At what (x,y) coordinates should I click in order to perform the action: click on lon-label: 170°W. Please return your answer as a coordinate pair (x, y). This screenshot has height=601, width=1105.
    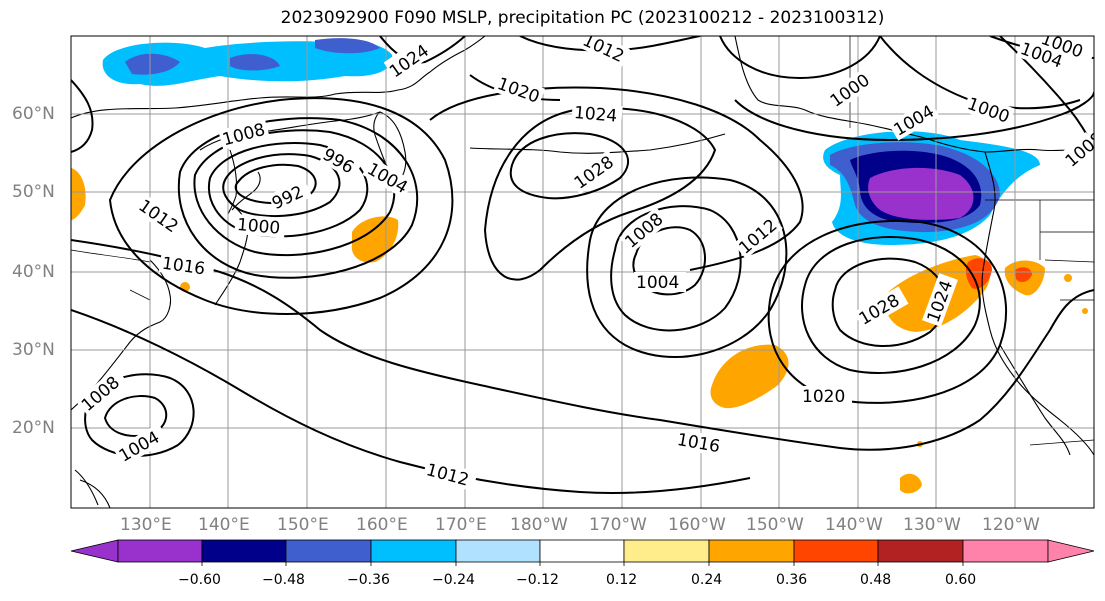
    Looking at the image, I should click on (618, 525).